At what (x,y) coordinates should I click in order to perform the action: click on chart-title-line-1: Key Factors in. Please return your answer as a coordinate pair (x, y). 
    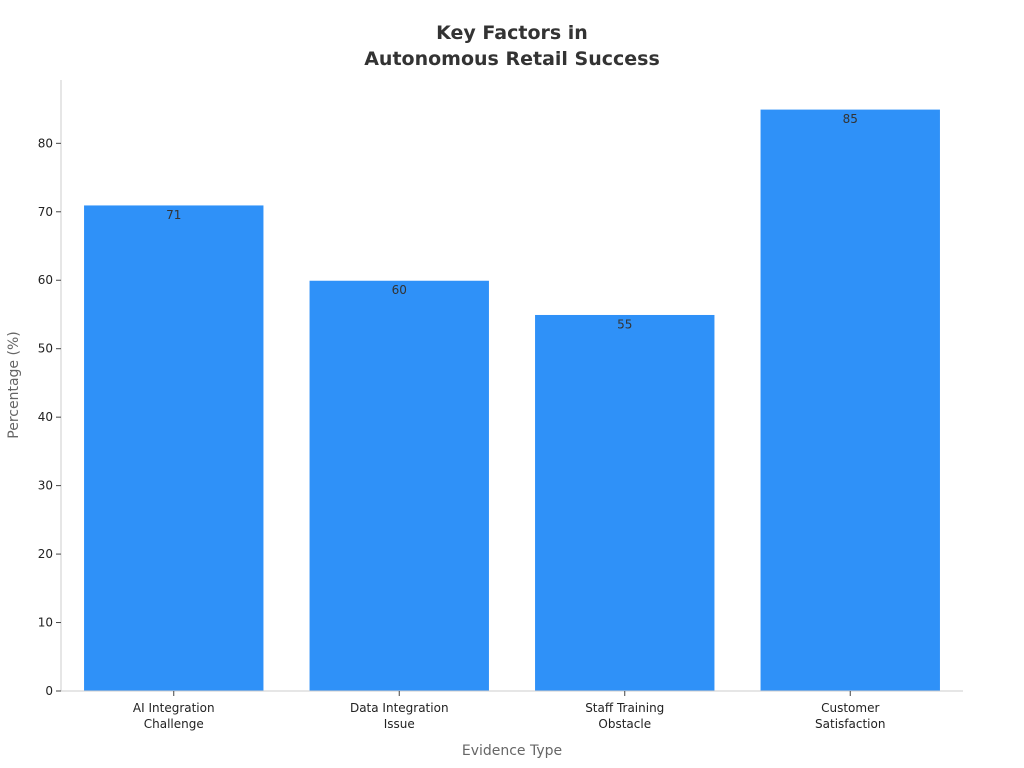
    Looking at the image, I should click on (512, 33).